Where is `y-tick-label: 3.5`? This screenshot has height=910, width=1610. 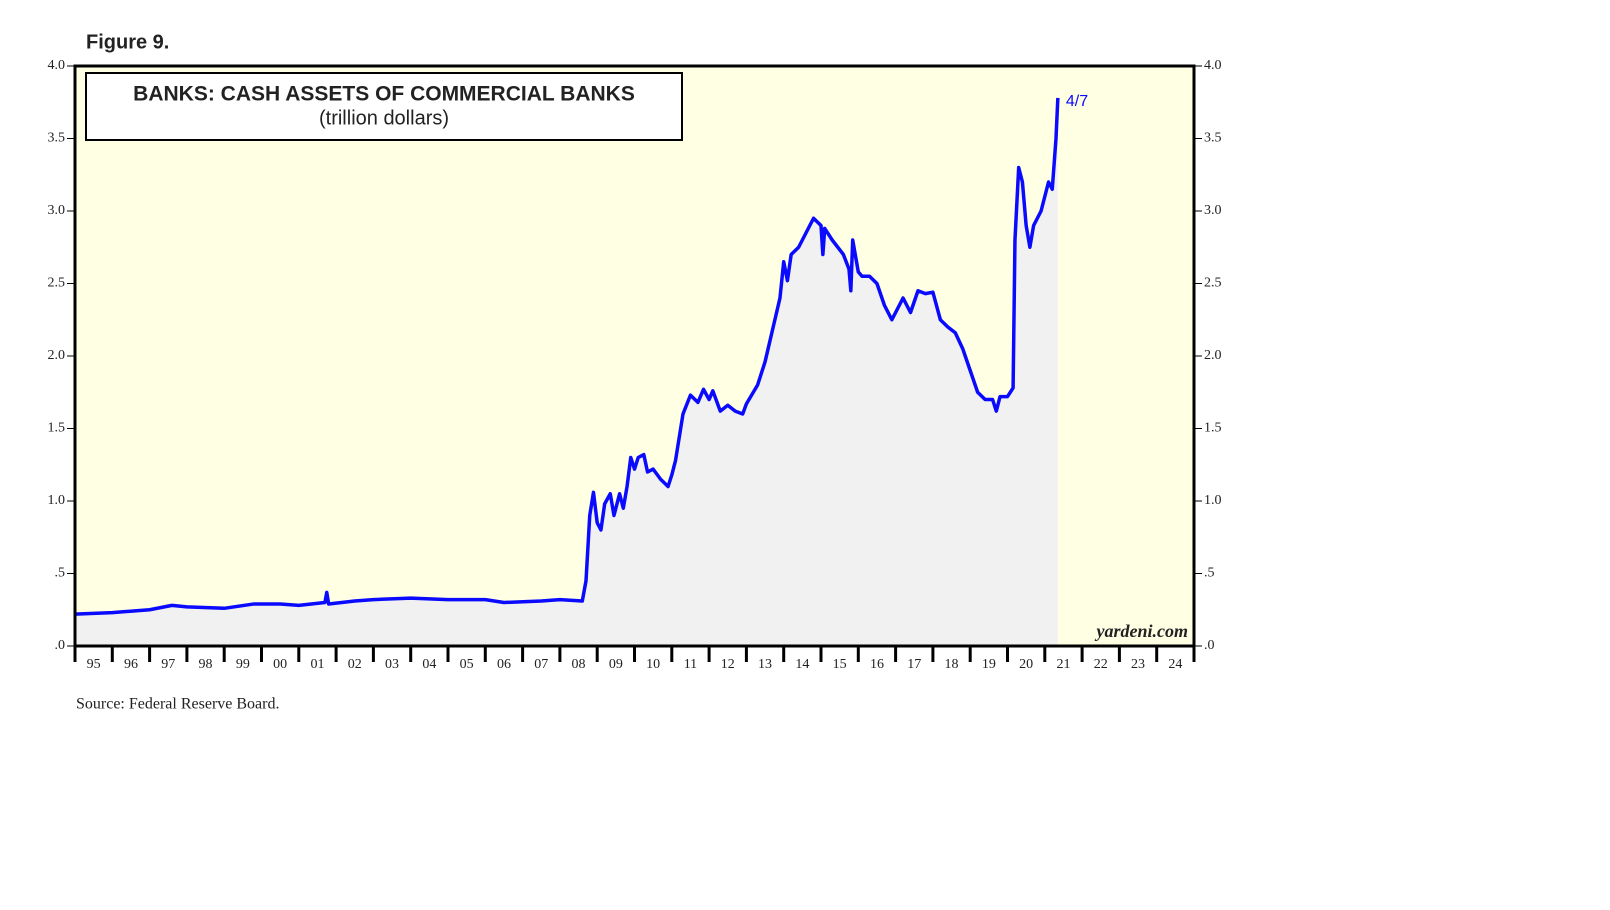 y-tick-label: 3.5 is located at coordinates (57, 138).